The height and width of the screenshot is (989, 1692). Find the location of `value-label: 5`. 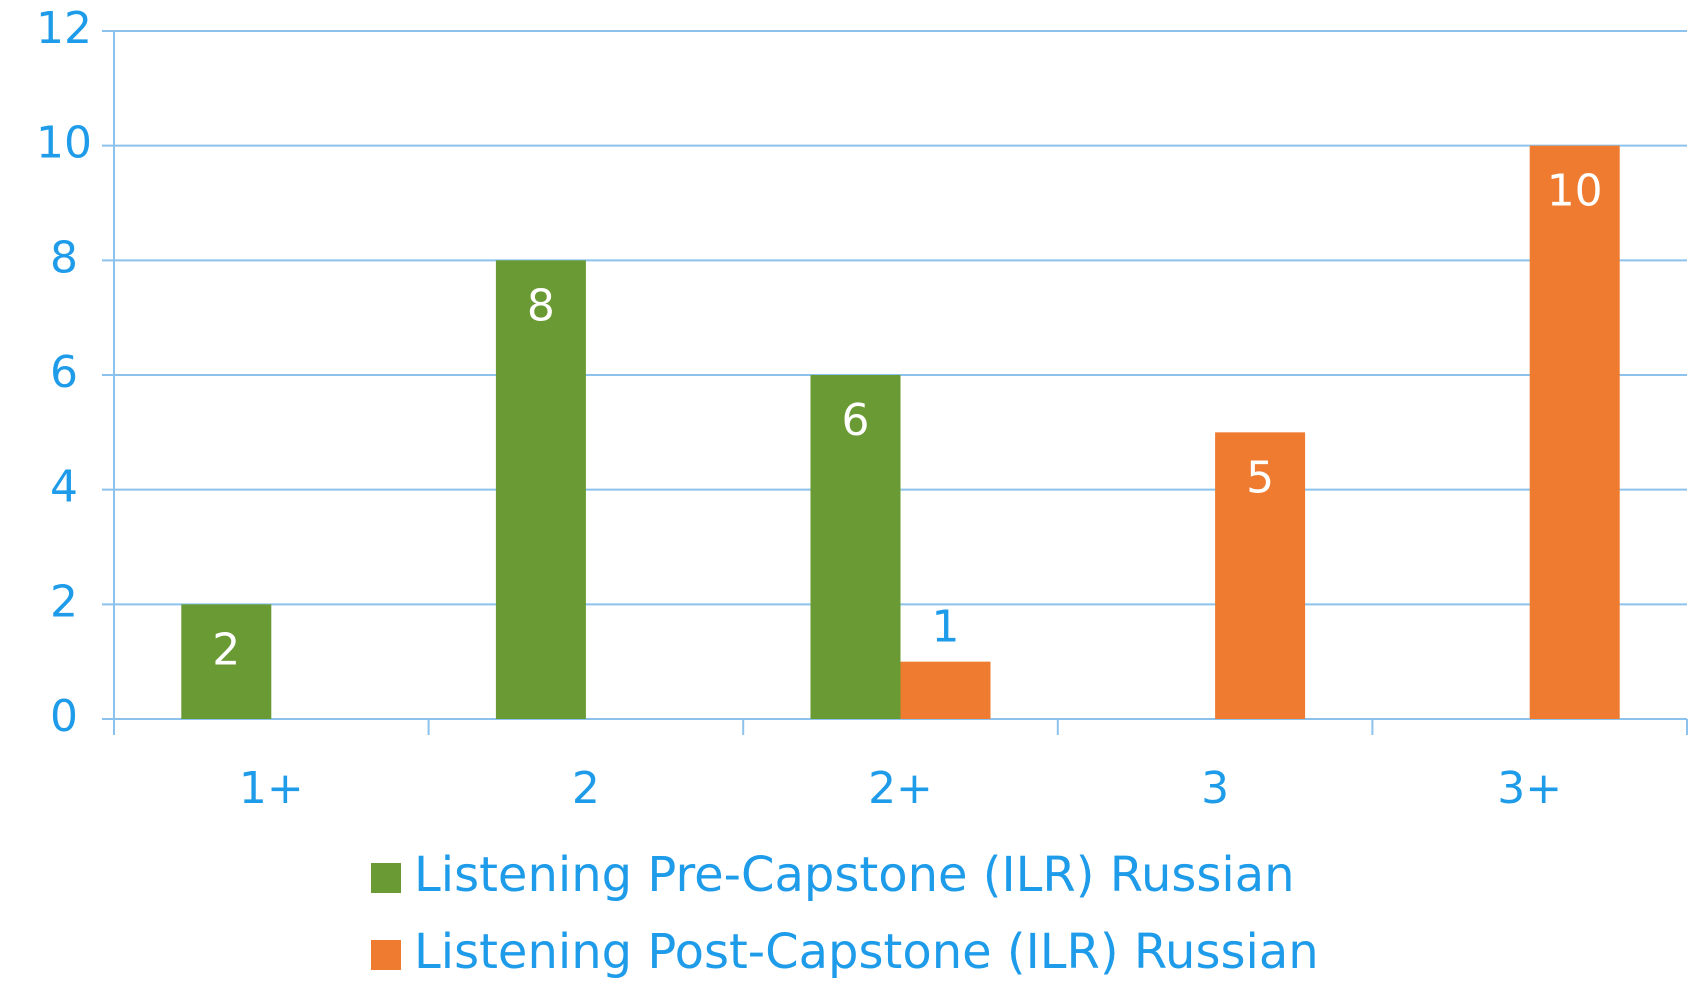

value-label: 5 is located at coordinates (1260, 477).